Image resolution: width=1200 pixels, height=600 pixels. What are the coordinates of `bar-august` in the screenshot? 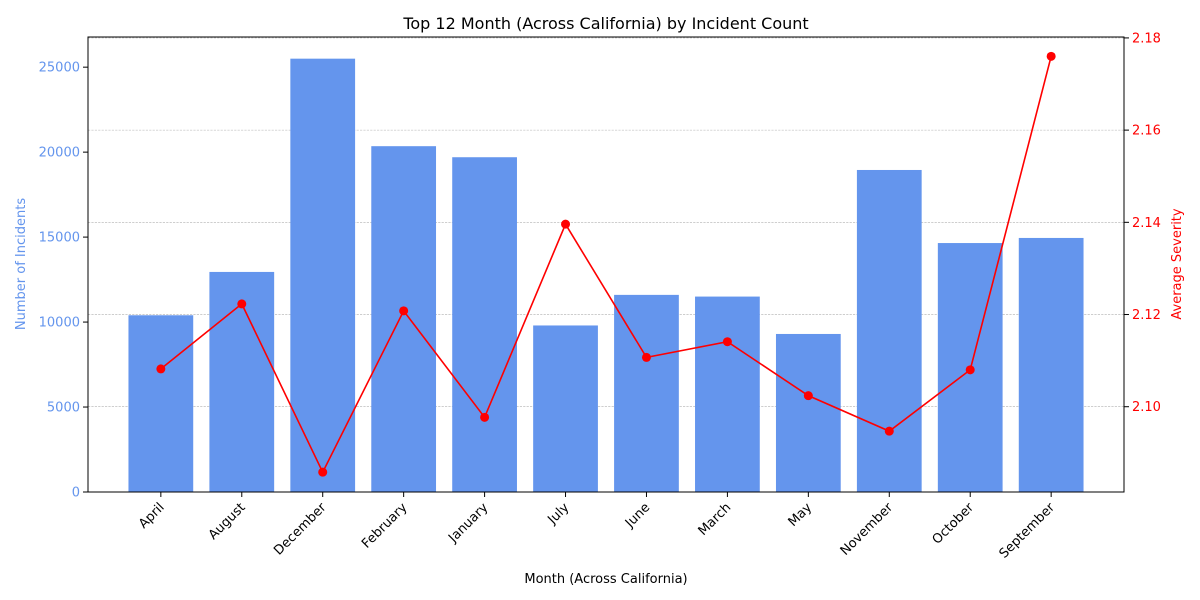 It's located at (242, 381).